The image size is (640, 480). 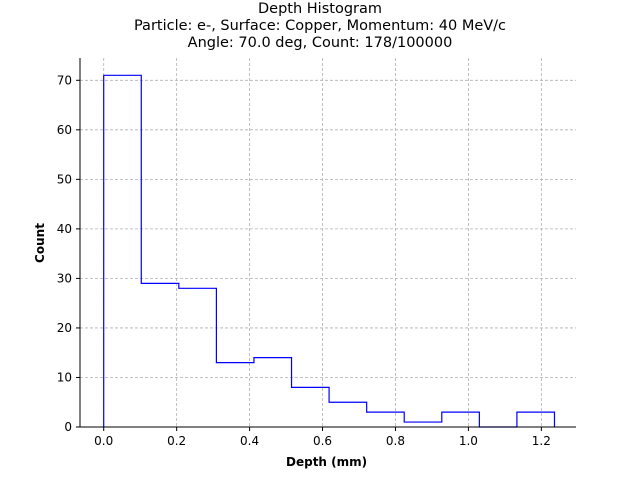 What do you see at coordinates (64, 179) in the screenshot?
I see `y-tick-label: 50` at bounding box center [64, 179].